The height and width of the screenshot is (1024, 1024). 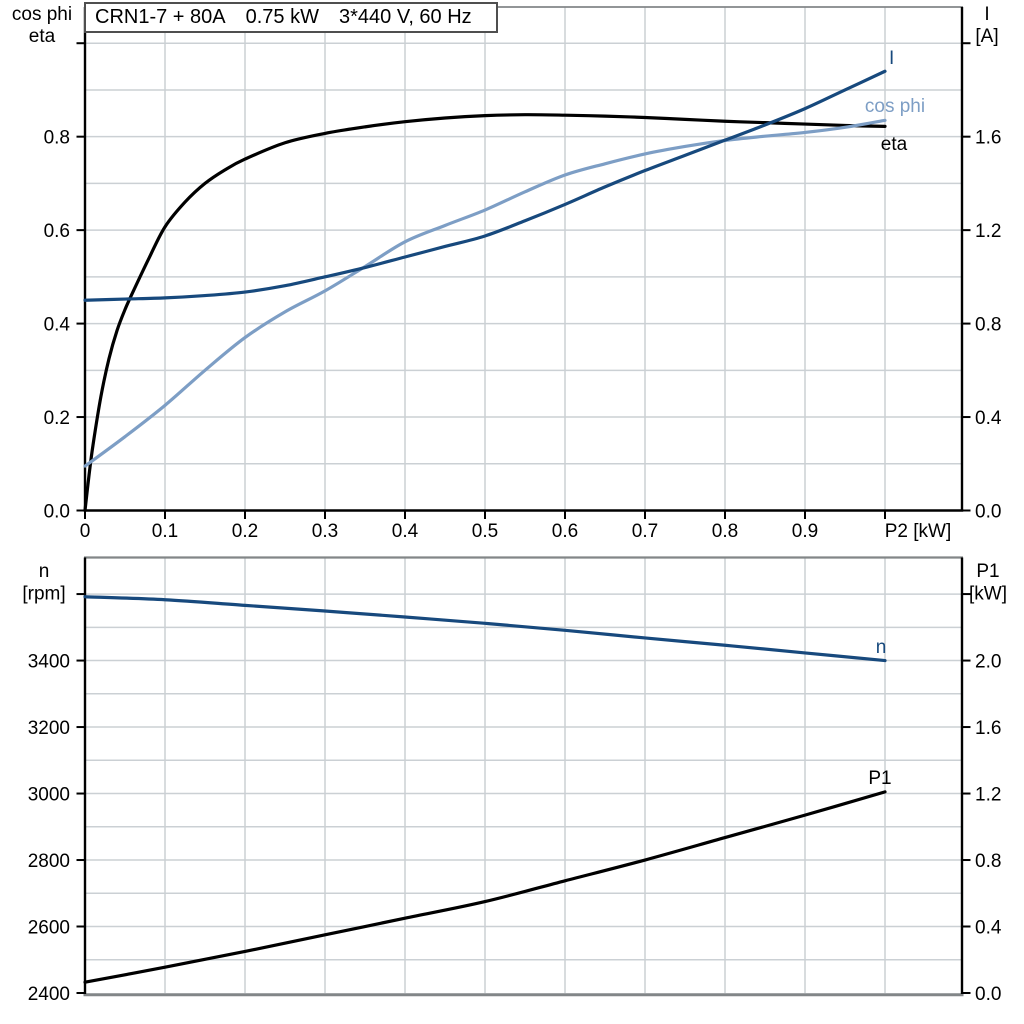 I want to click on right-axis-title-line1: P1, so click(x=987, y=571).